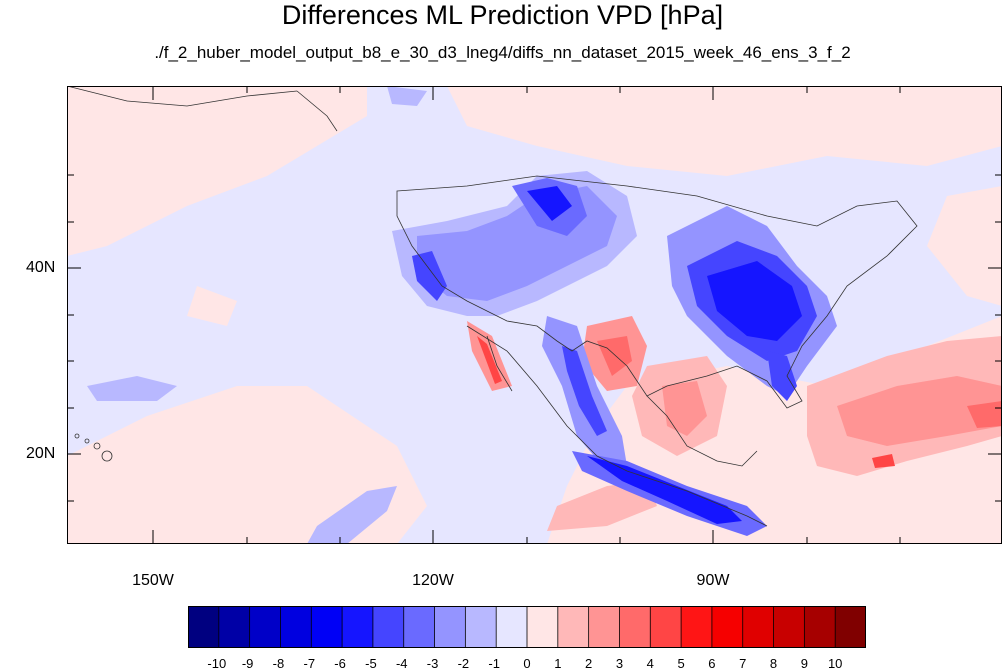 Image resolution: width=1005 pixels, height=672 pixels. I want to click on colorbar-border, so click(527, 627).